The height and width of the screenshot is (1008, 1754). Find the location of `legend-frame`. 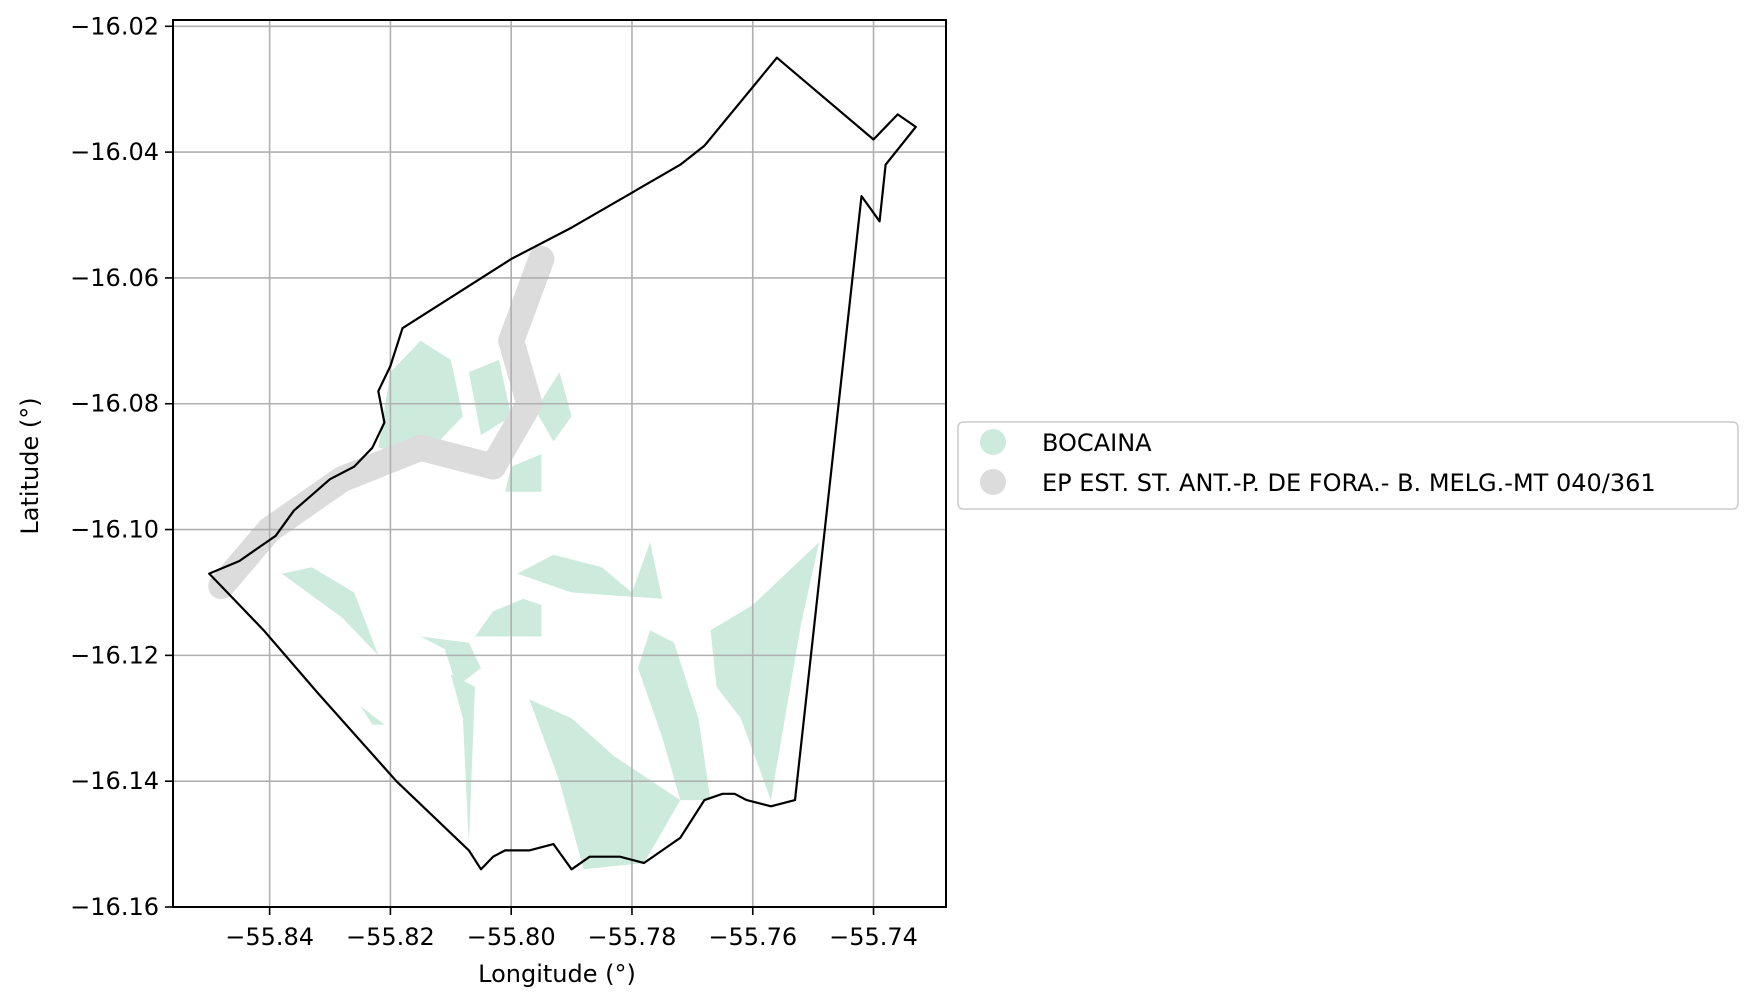

legend-frame is located at coordinates (1348, 465).